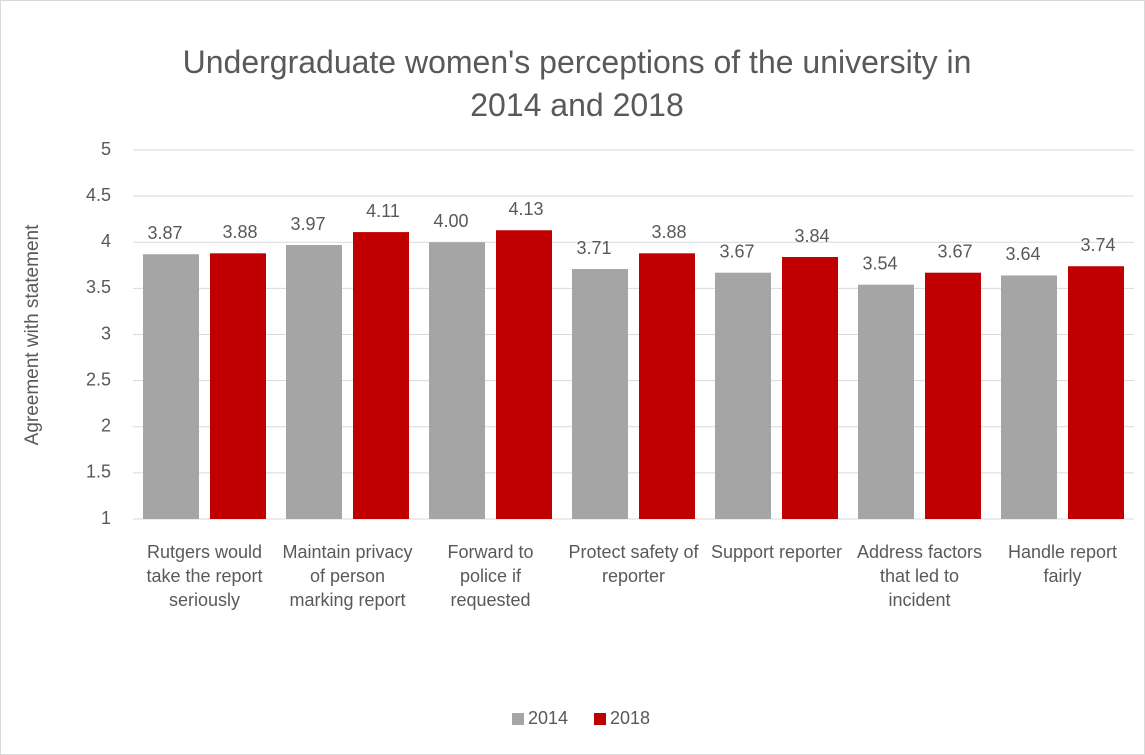 The width and height of the screenshot is (1145, 755). Describe the element at coordinates (32, 334) in the screenshot. I see `y-axis-label: Agreement with statement` at that location.